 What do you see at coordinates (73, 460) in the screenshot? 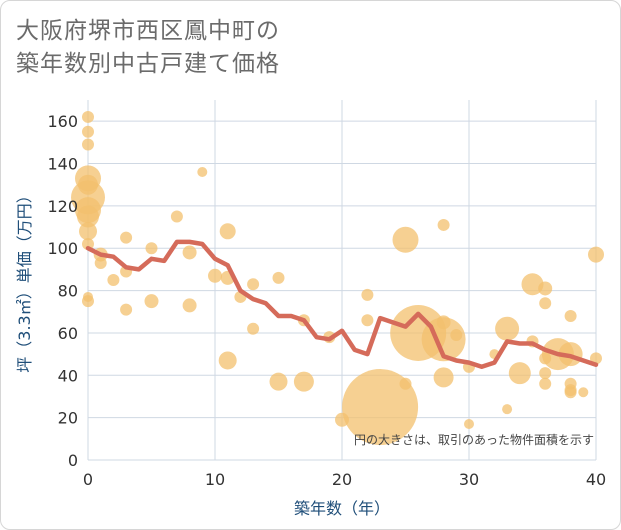
I see `y-tick-label: 0` at bounding box center [73, 460].